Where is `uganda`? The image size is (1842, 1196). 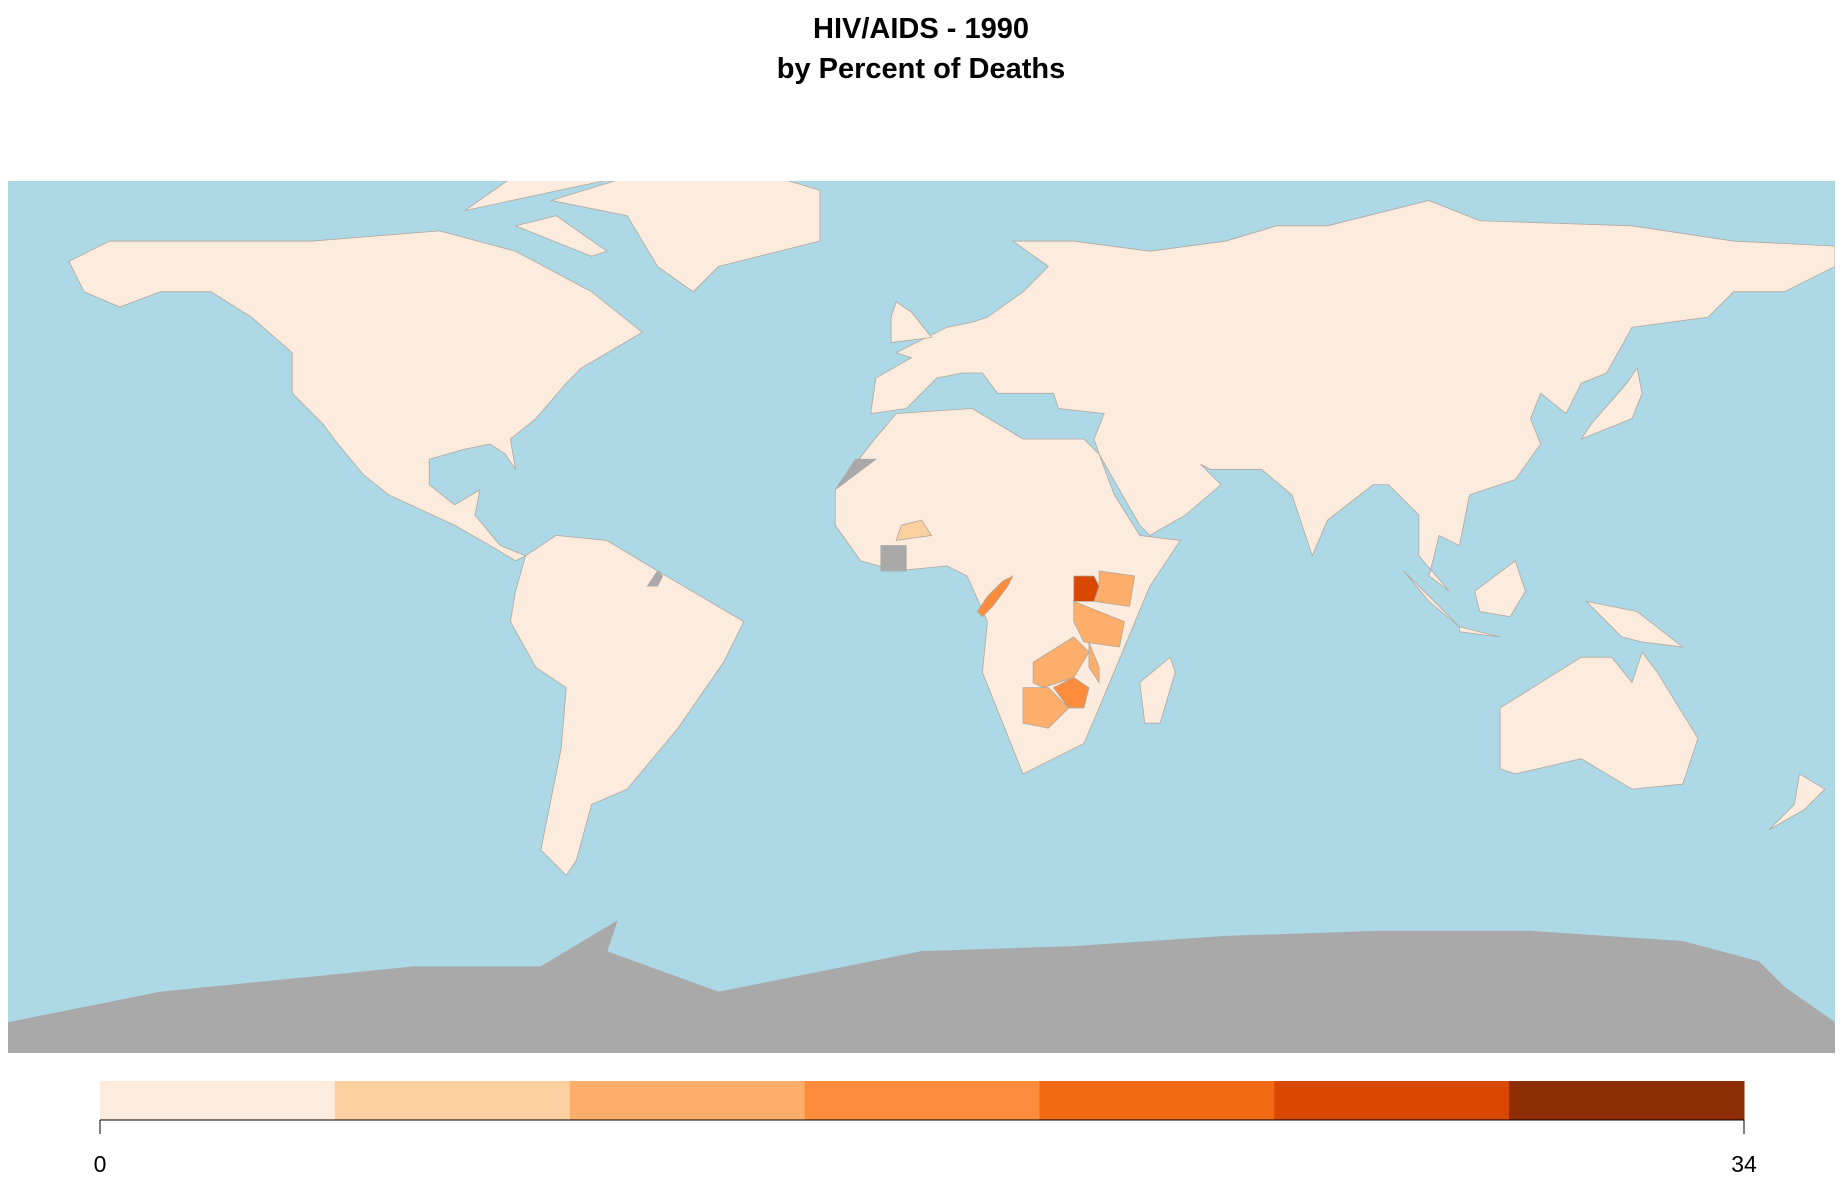 uganda is located at coordinates (1086, 588).